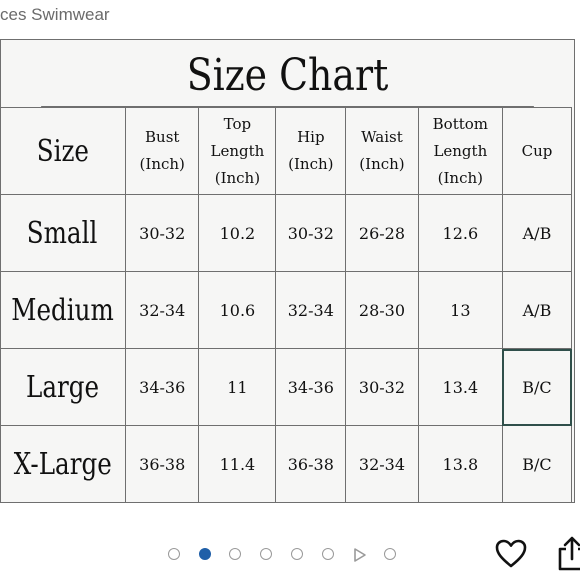 The width and height of the screenshot is (580, 580). What do you see at coordinates (237, 464) in the screenshot?
I see `table-cell: 11.4` at bounding box center [237, 464].